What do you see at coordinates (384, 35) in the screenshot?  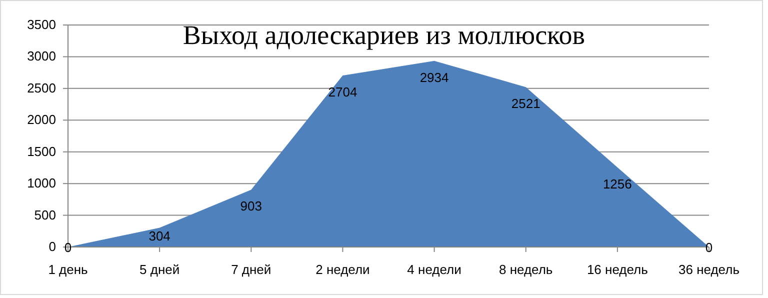 I see `chart-title: Выход адолескариев из моллюсков` at bounding box center [384, 35].